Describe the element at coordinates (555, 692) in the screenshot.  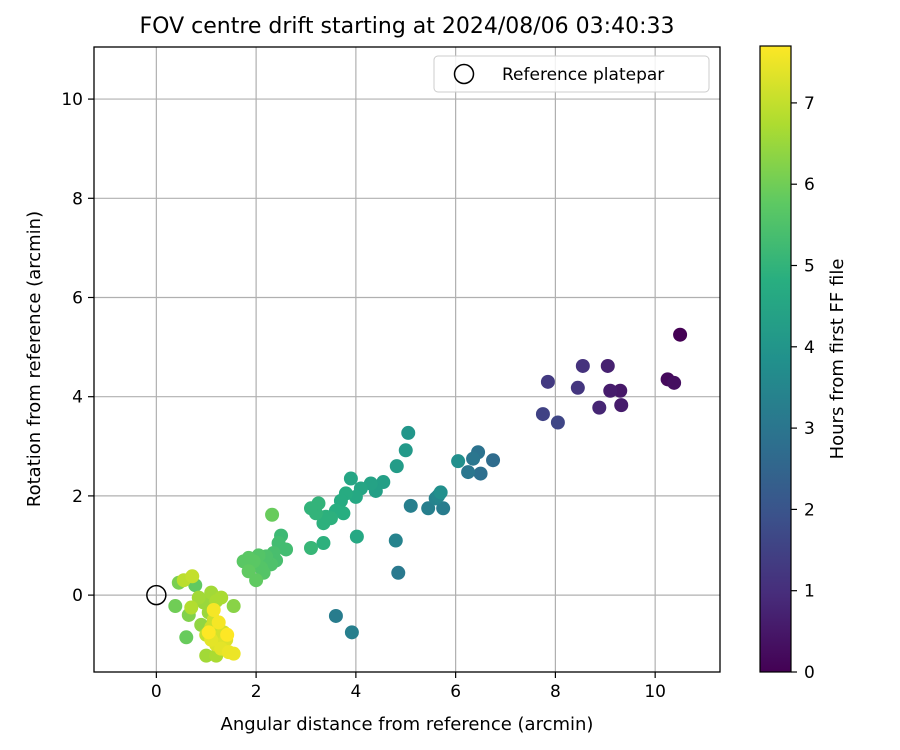
I see `x-tick-label: 8` at that location.